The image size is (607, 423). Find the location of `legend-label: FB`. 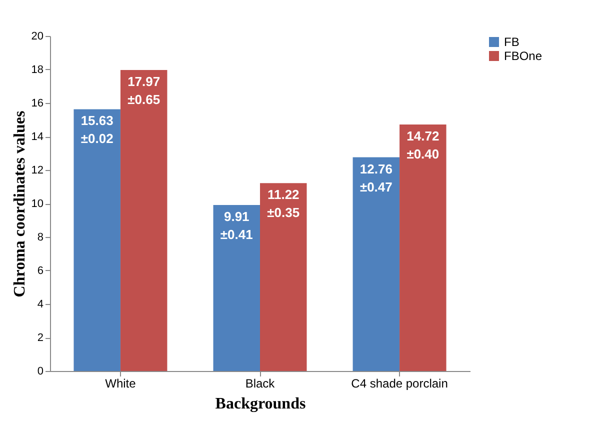

legend-label: FB is located at coordinates (512, 42).